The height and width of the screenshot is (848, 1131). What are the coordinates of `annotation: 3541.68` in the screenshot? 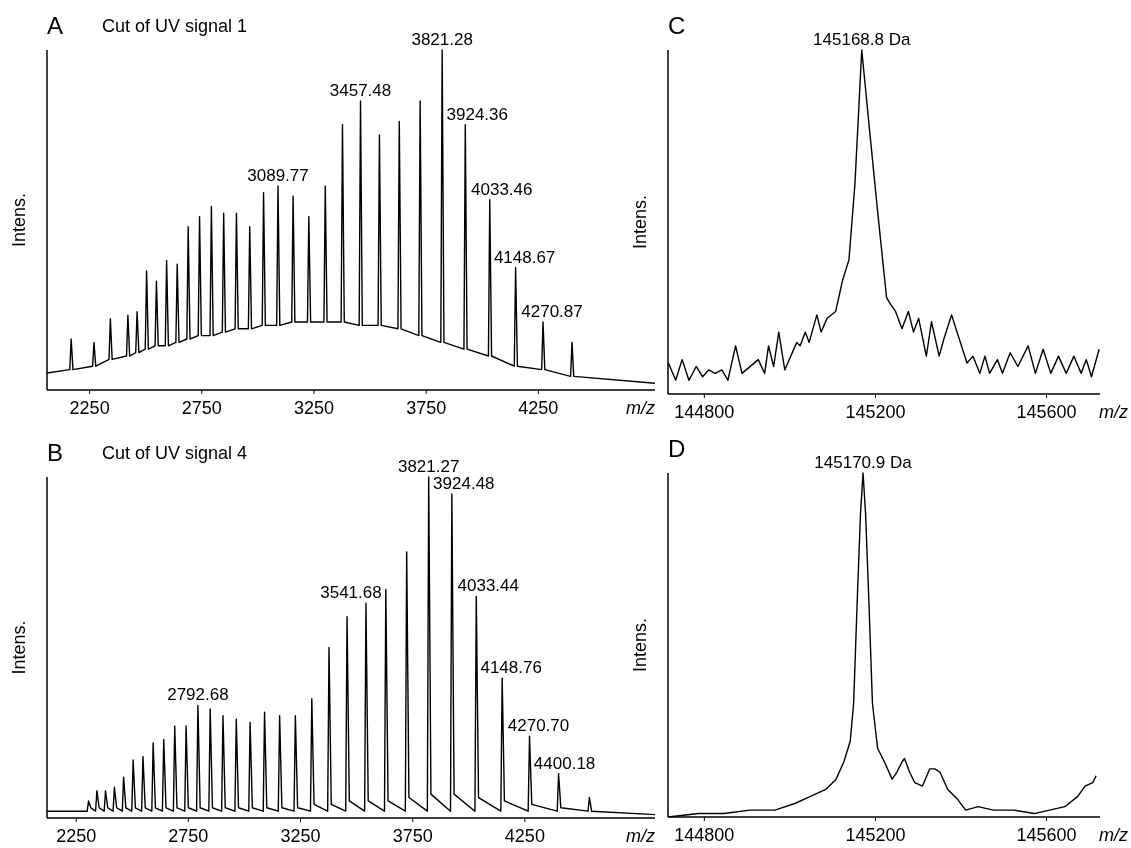 It's located at (351, 593).